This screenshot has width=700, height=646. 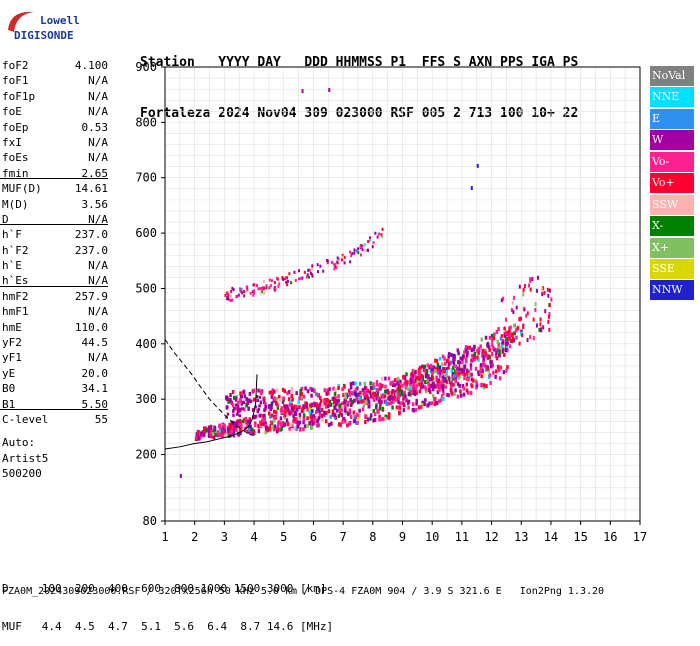 What do you see at coordinates (5, 219) in the screenshot?
I see `param-label: D` at bounding box center [5, 219].